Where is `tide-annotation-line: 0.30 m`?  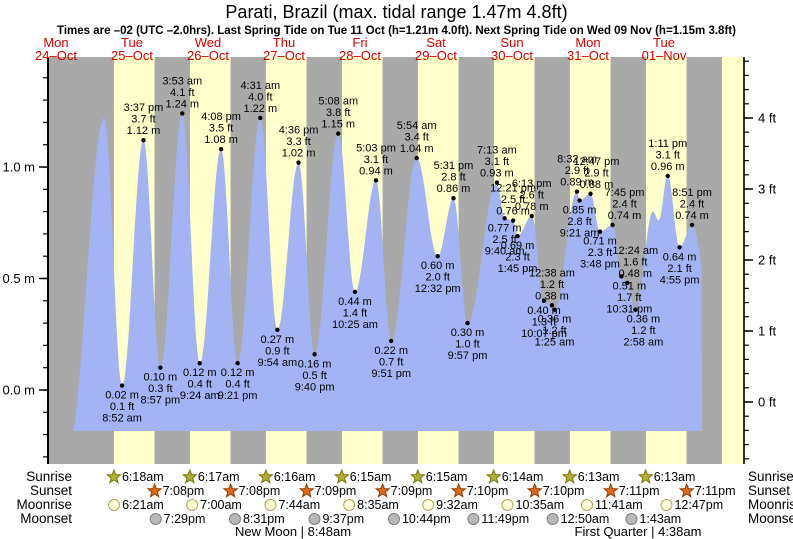 tide-annotation-line: 0.30 m is located at coordinates (468, 333).